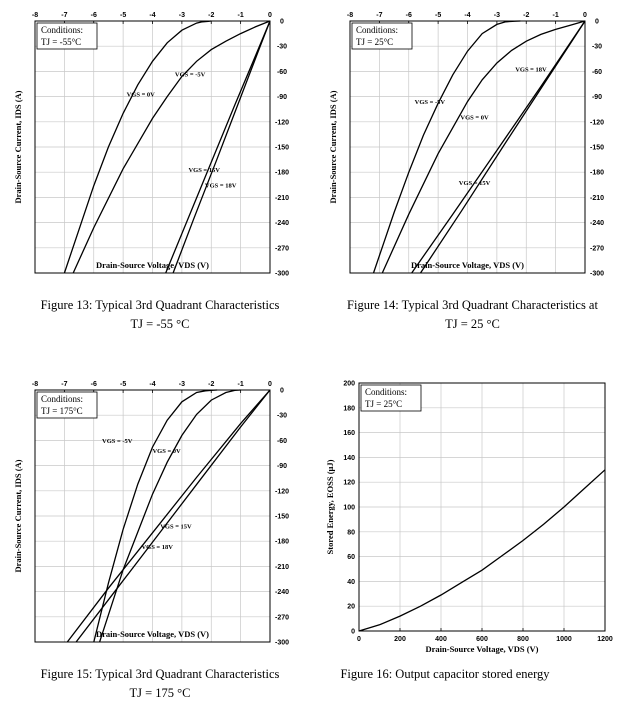 This screenshot has height=705, width=627. I want to click on x-tick-label: 800, so click(523, 639).